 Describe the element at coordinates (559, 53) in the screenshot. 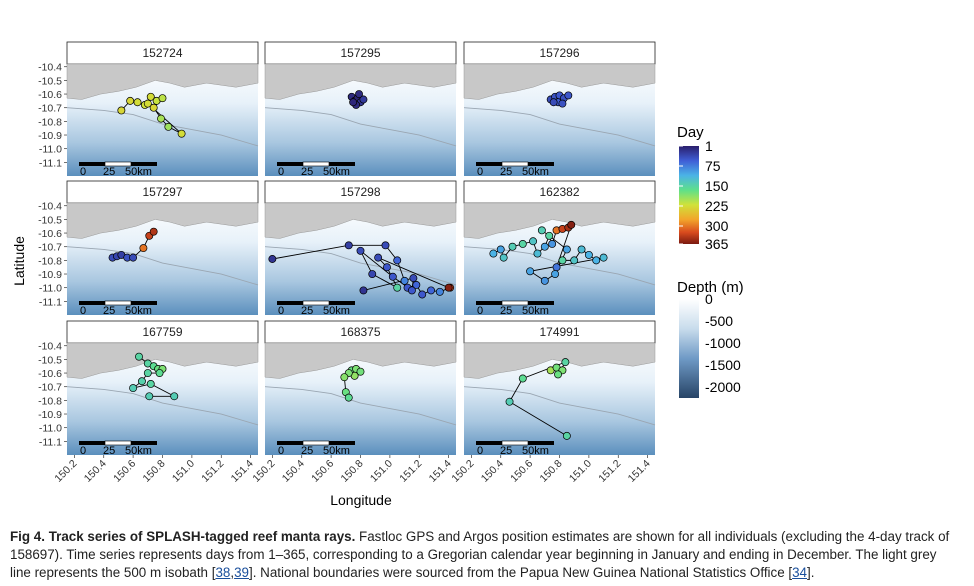

I see `panel-label: 157296` at that location.